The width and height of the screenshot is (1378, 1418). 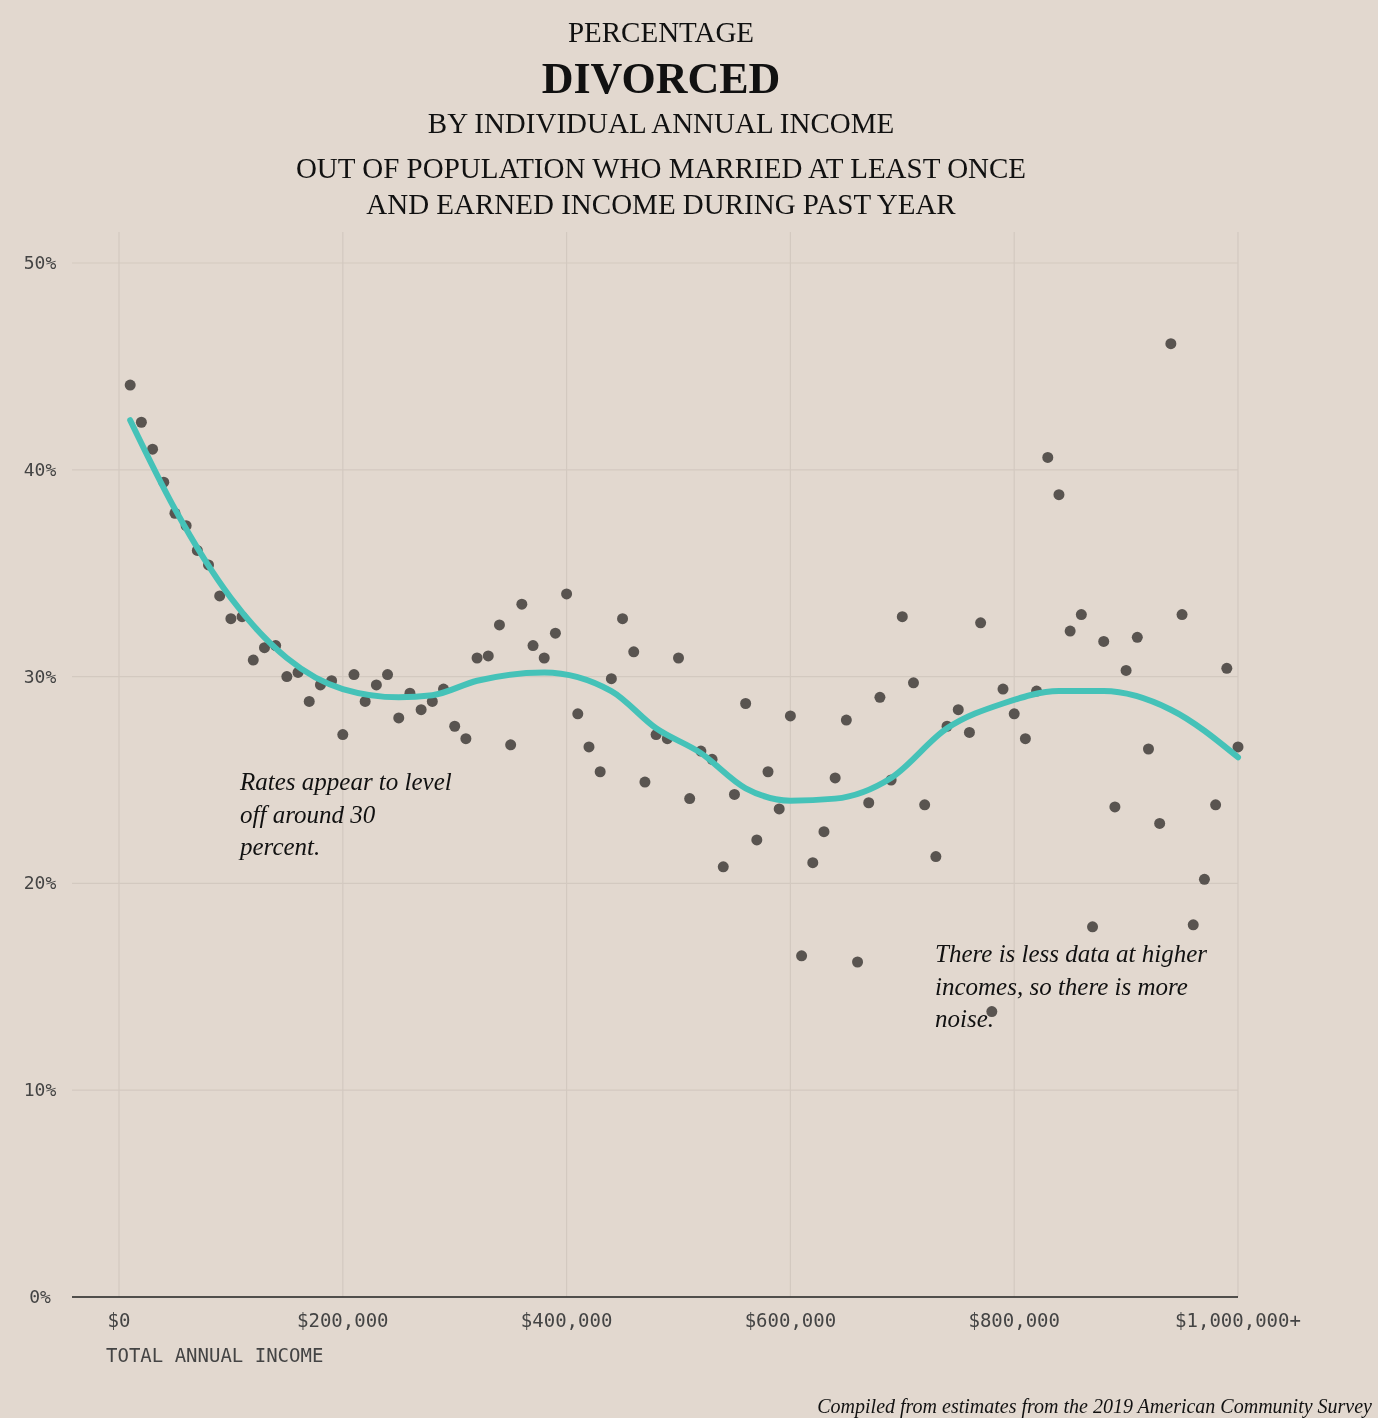 What do you see at coordinates (215, 1355) in the screenshot?
I see `x-axis-title: TOTAL ANNUAL INCOME` at bounding box center [215, 1355].